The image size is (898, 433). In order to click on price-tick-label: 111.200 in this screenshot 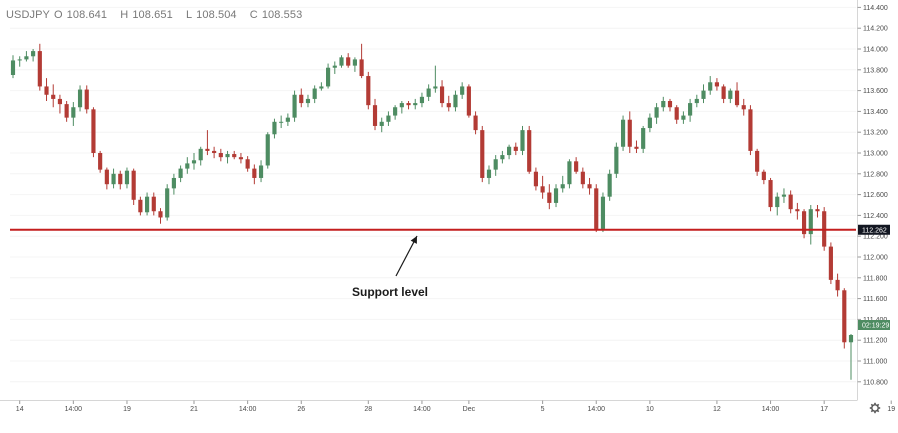, I will do `click(875, 341)`.